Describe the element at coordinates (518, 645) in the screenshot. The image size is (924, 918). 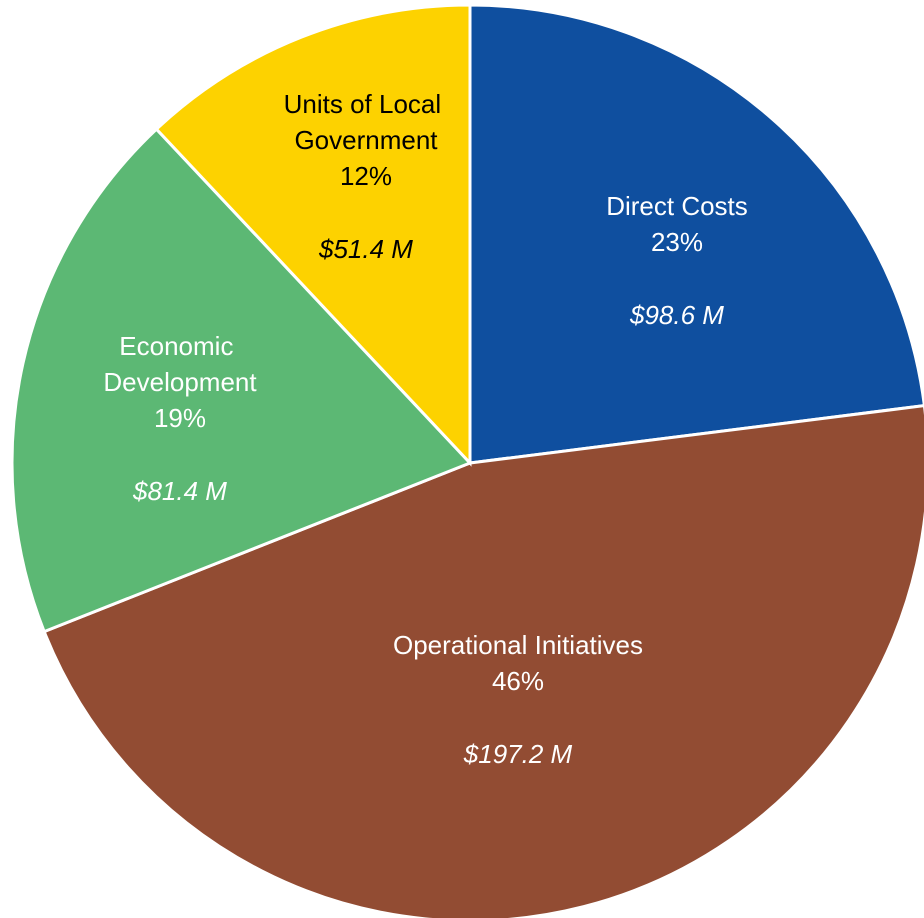
I see `slice-name: Operational Initiatives` at that location.